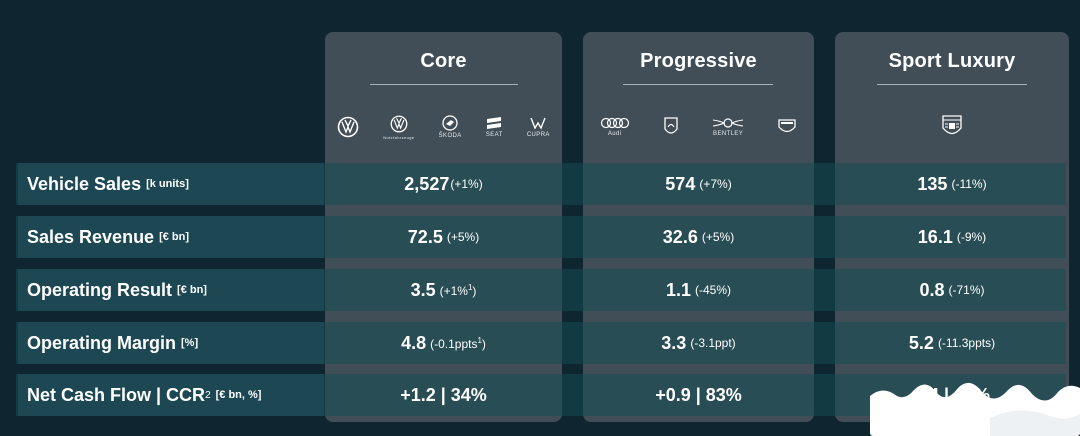 This screenshot has height=436, width=1080. What do you see at coordinates (975, 409) in the screenshot?
I see `torn-overlay` at bounding box center [975, 409].